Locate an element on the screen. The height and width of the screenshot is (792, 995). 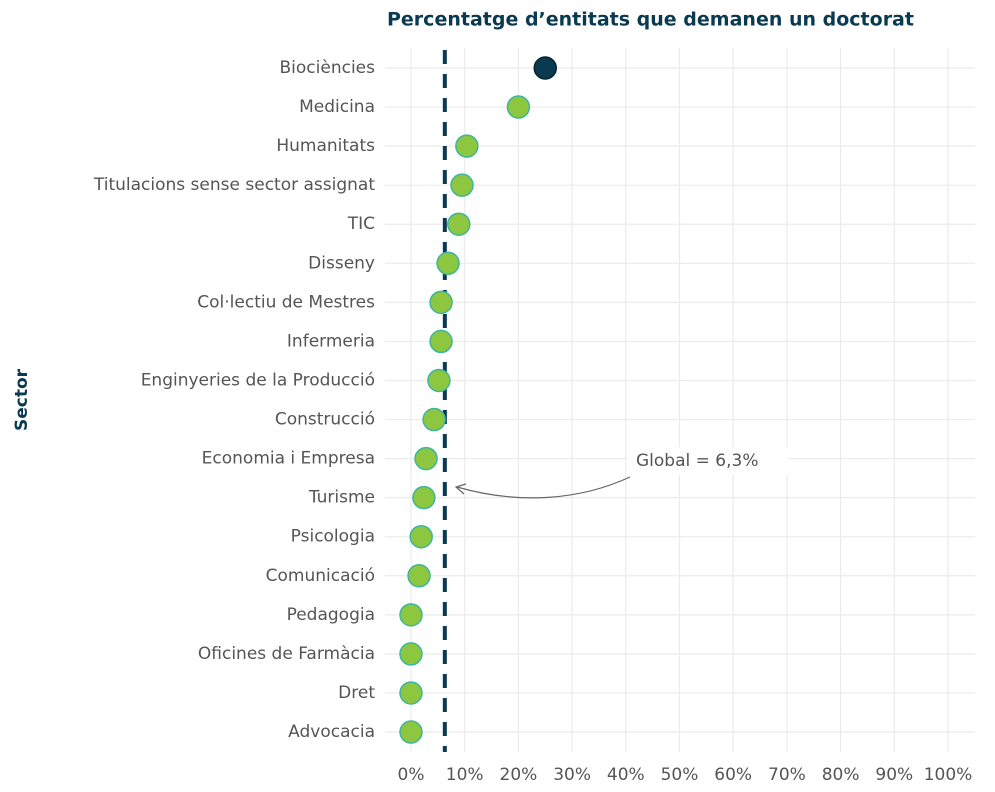
x-tick-label: 0% is located at coordinates (411, 775).